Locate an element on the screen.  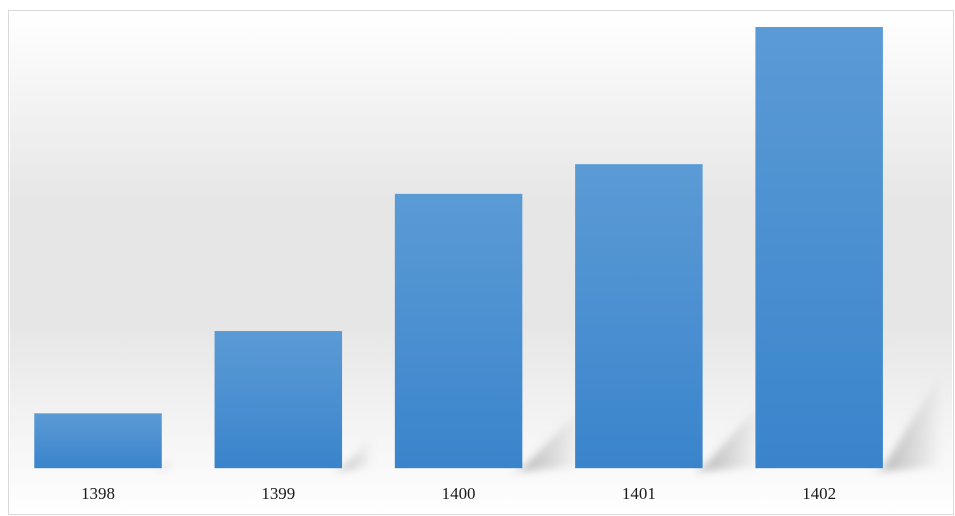
x-axis-tick-labels: 1398 1399 1400 1401 1402 is located at coordinates (458, 493).